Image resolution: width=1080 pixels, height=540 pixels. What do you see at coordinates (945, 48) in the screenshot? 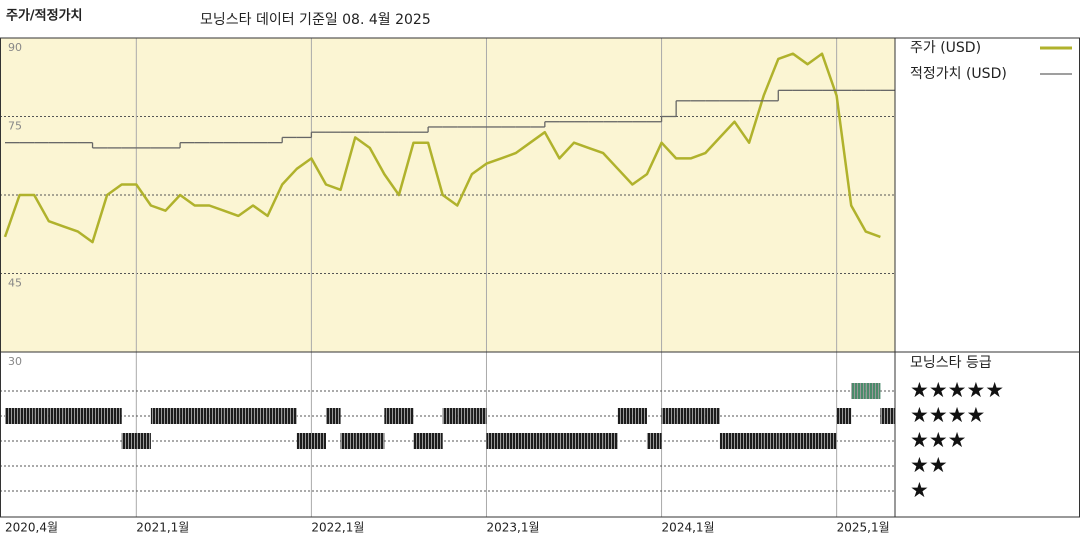
I see `legend-label: 주가 (USD)` at bounding box center [945, 48].